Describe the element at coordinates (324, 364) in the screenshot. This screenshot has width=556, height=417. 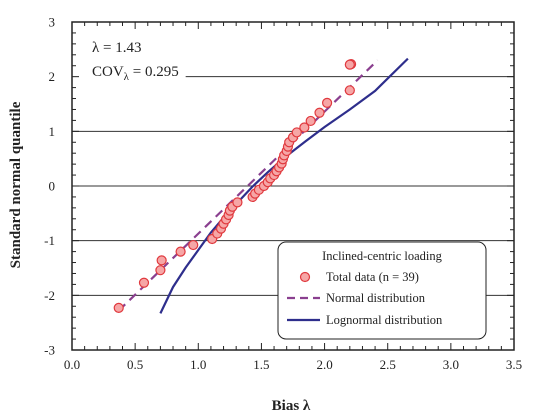
I see `x-tick-label: 2.0` at that location.